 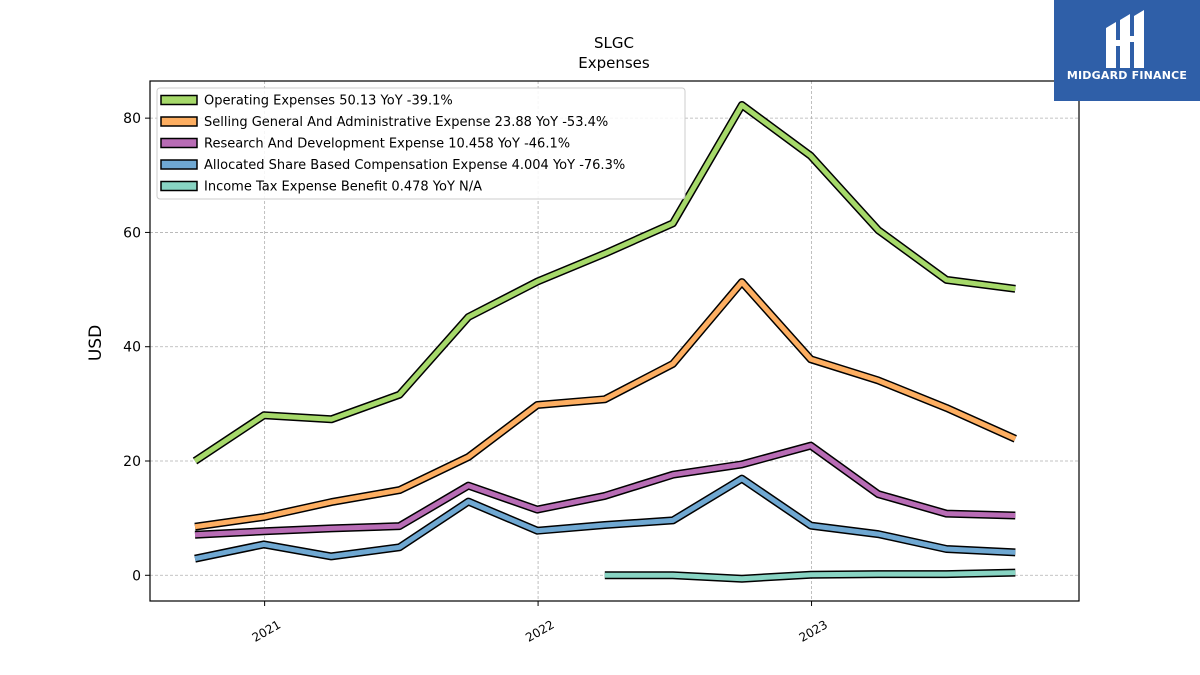 I want to click on y-axis-label: USD, so click(x=96, y=343).